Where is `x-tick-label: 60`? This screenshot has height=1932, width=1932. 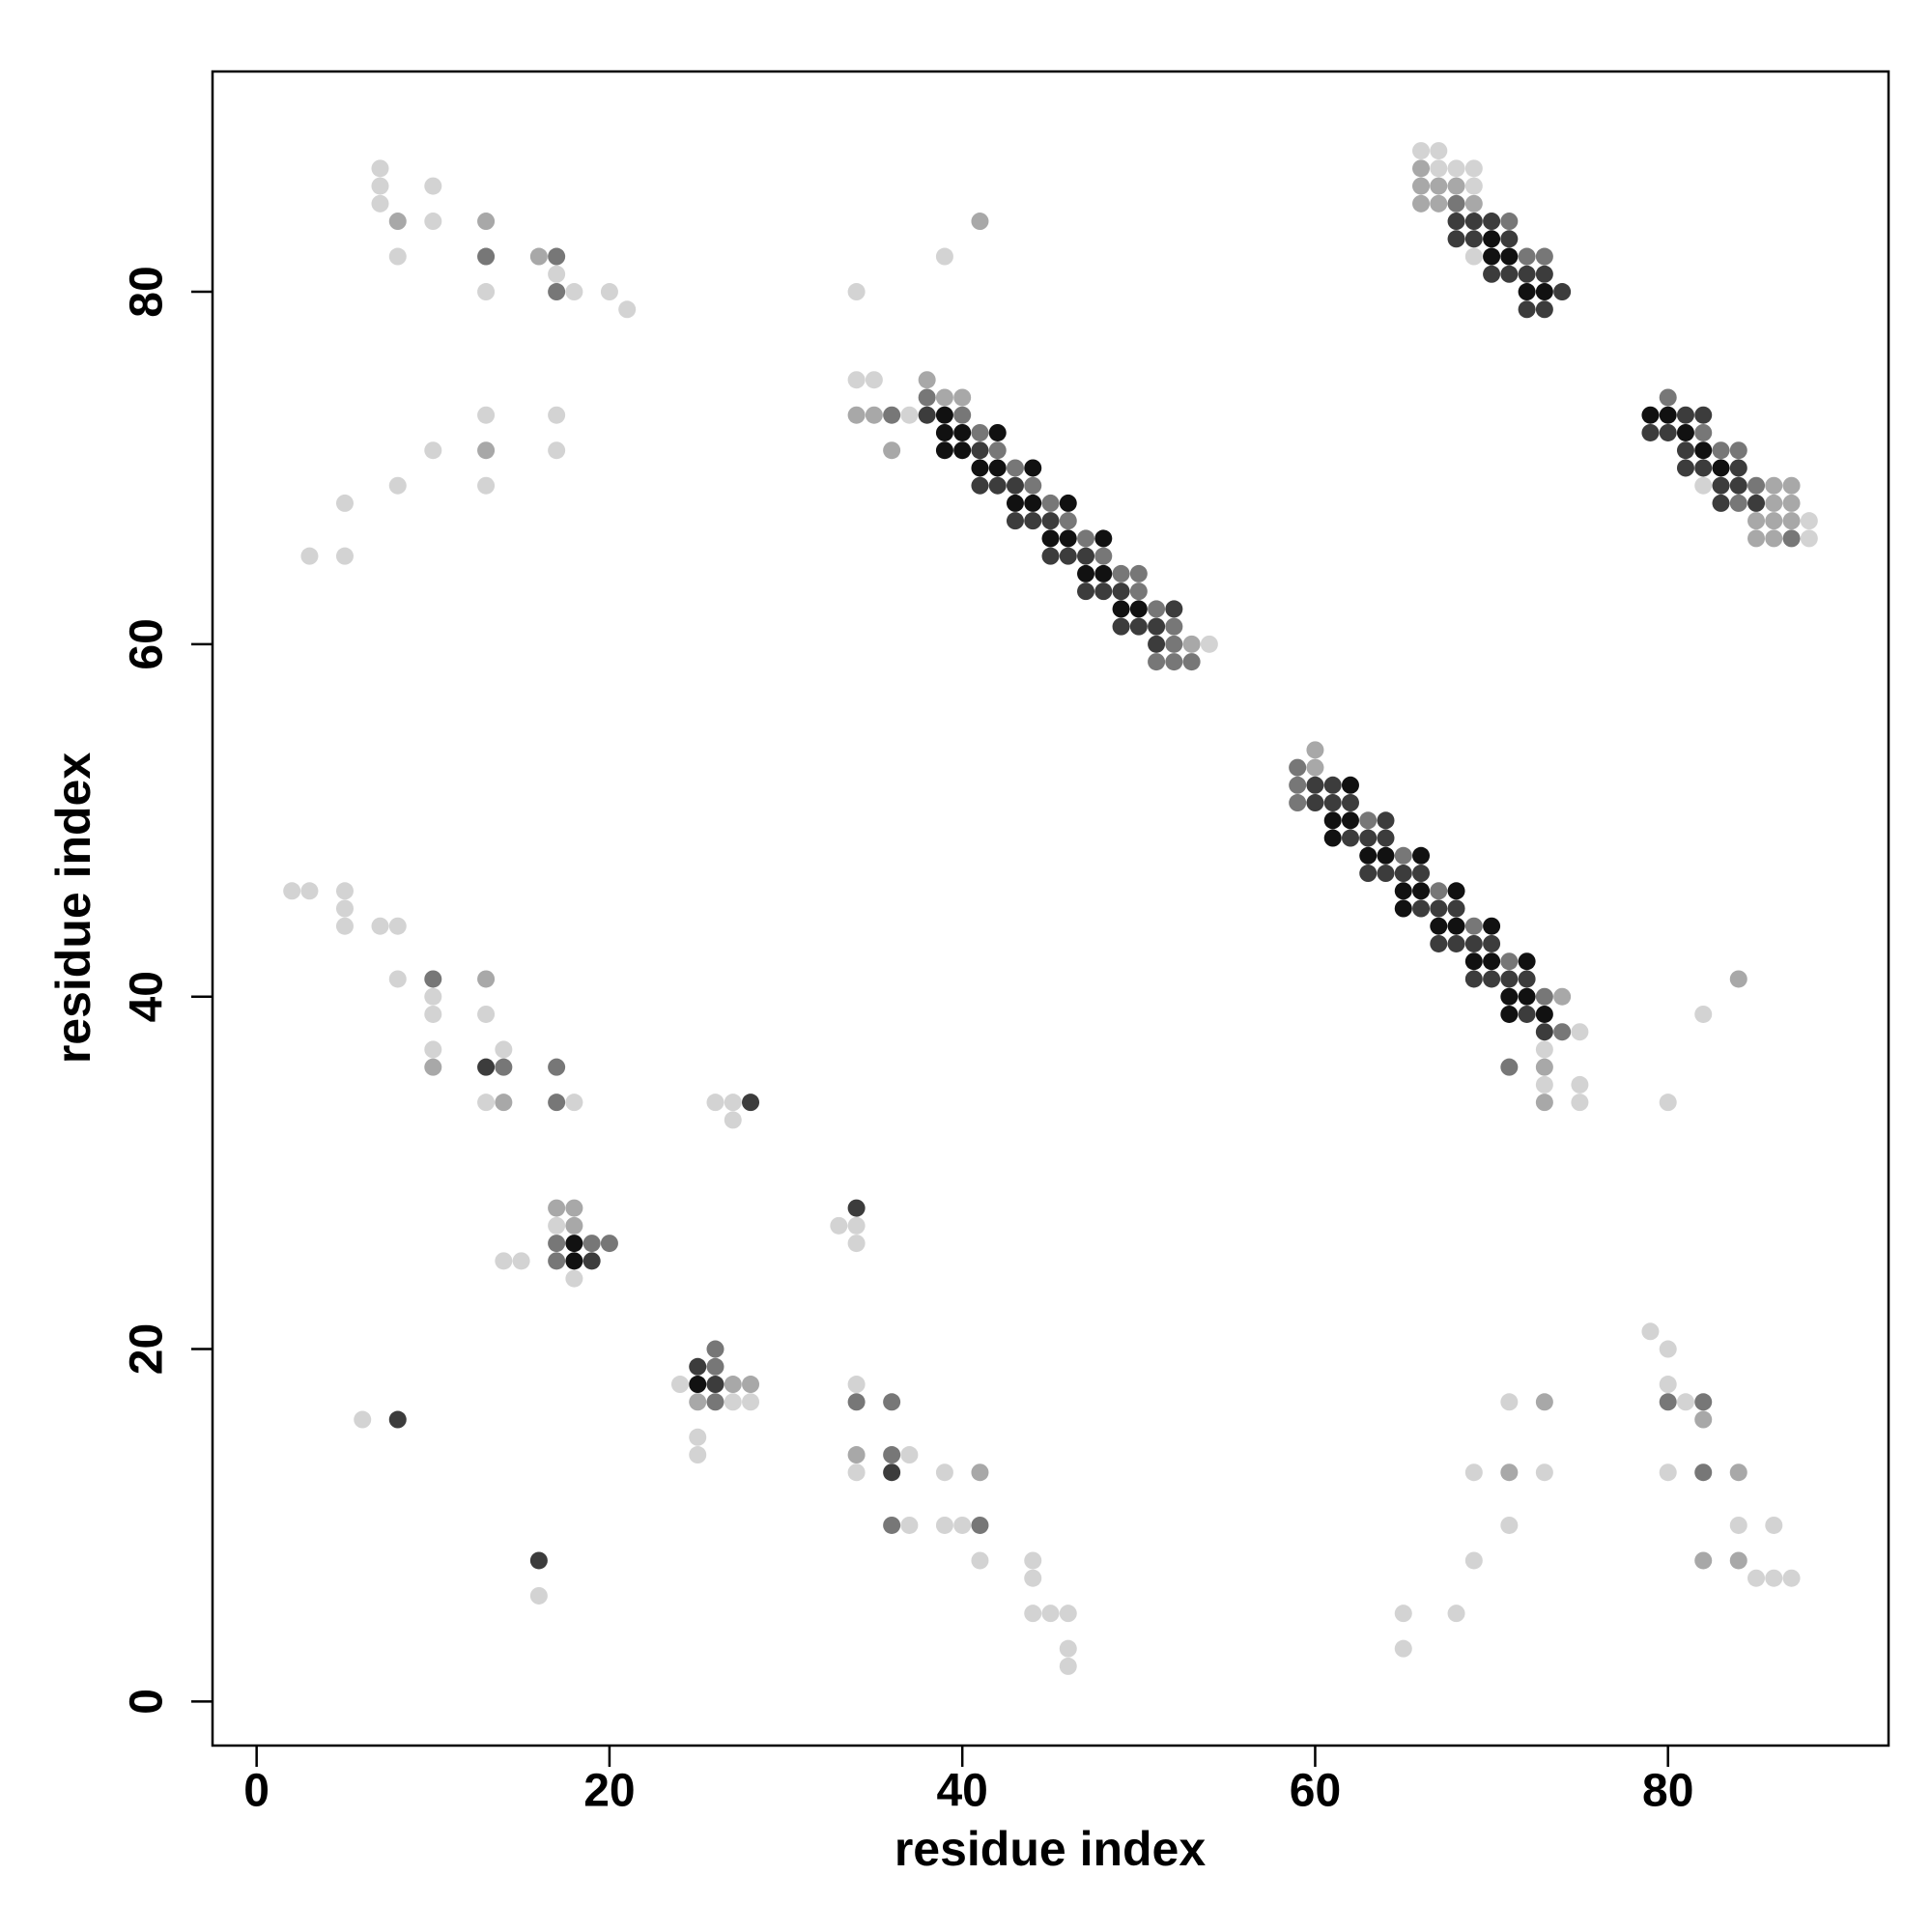
x-tick-label: 60 is located at coordinates (1315, 1791).